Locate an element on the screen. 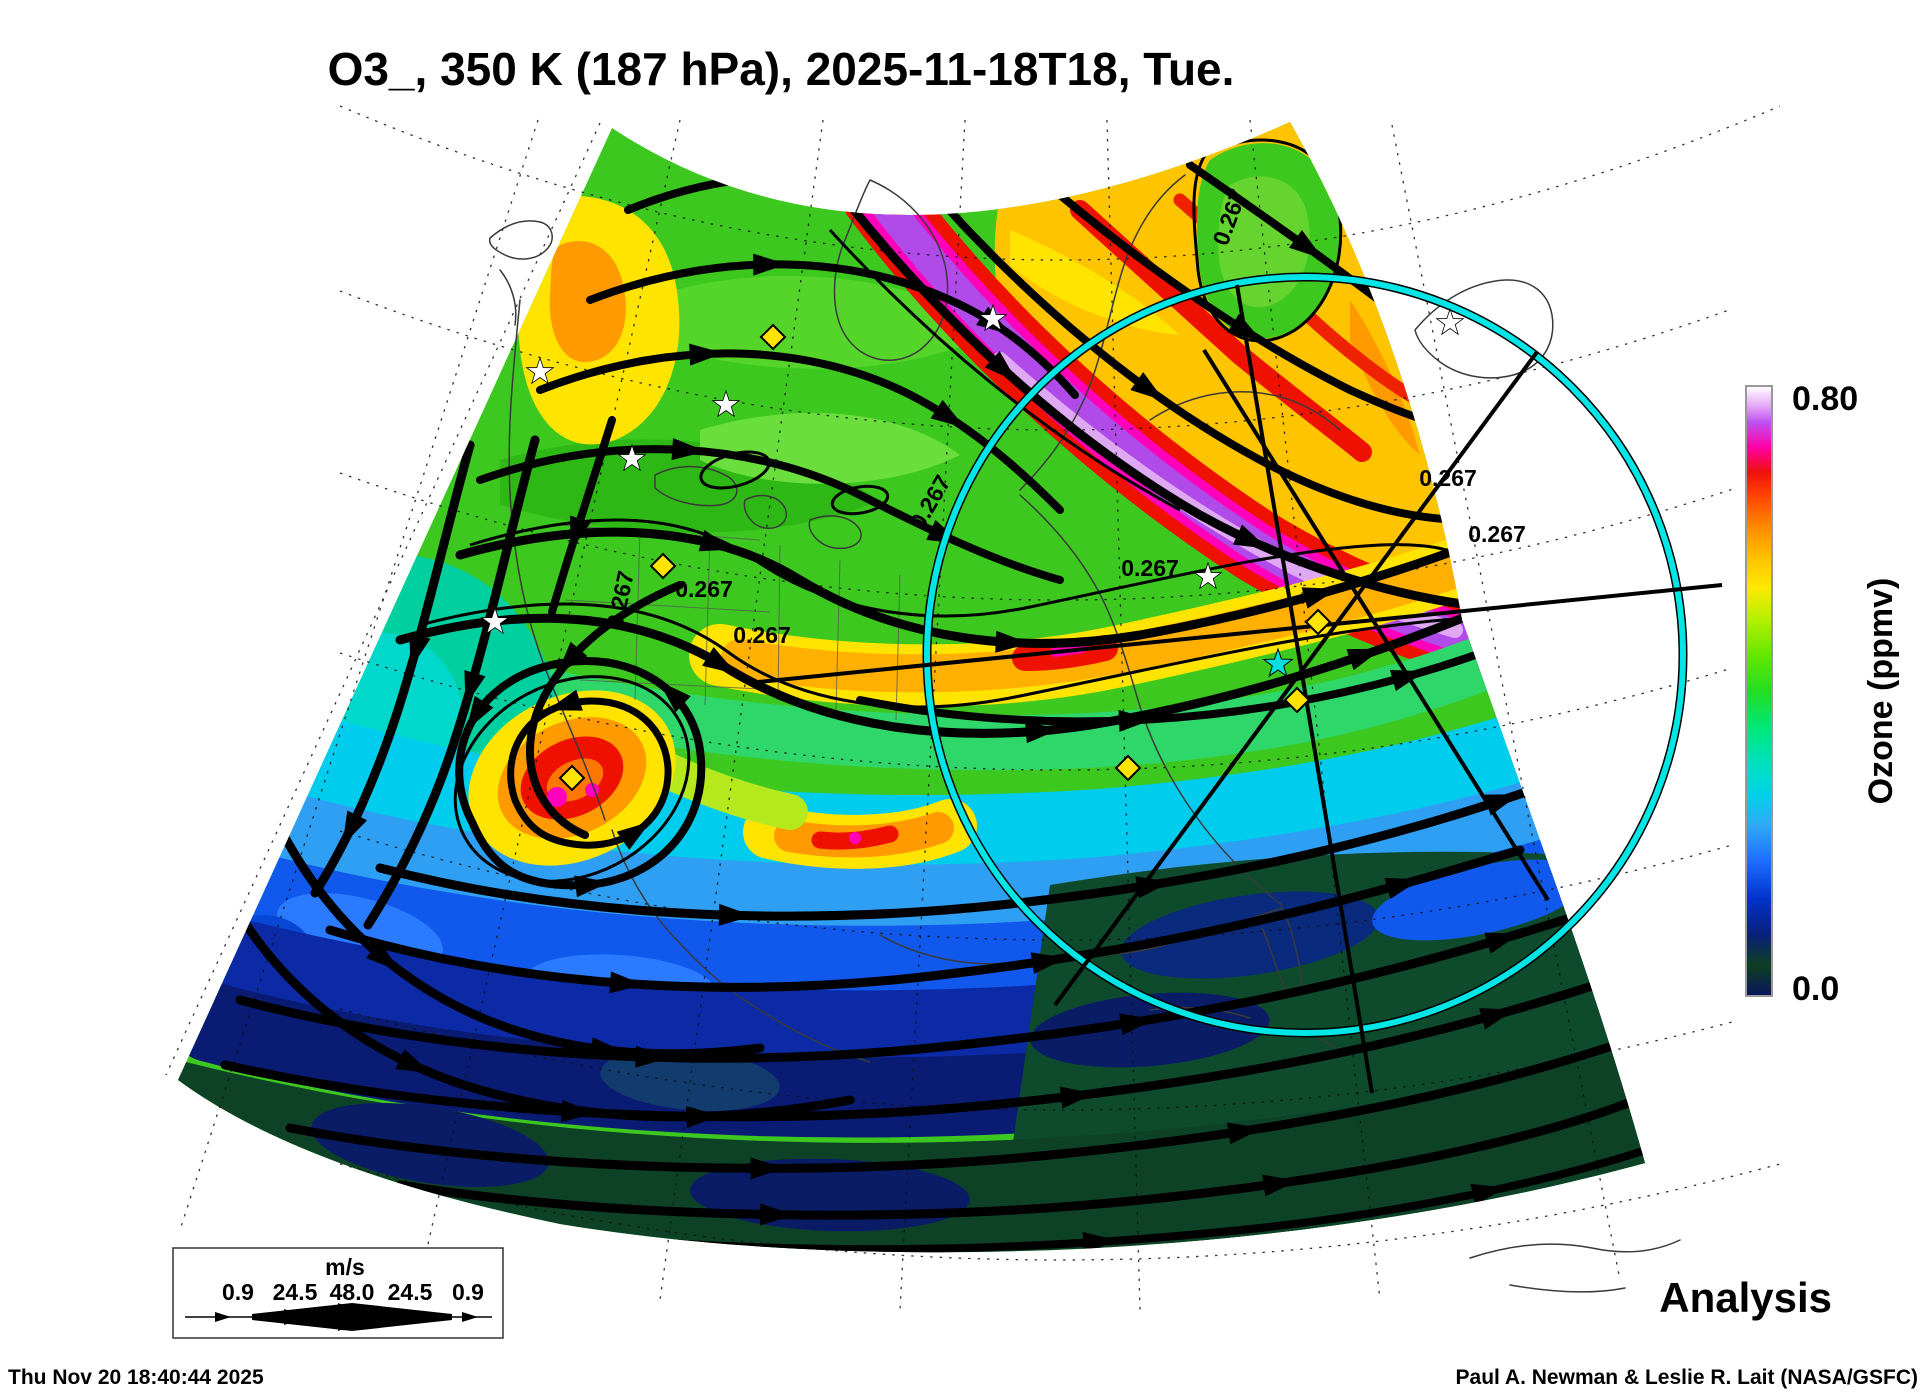 The width and height of the screenshot is (1926, 1394). colorbar-axis-label: Ozone (ppmv) is located at coordinates (1881, 691).